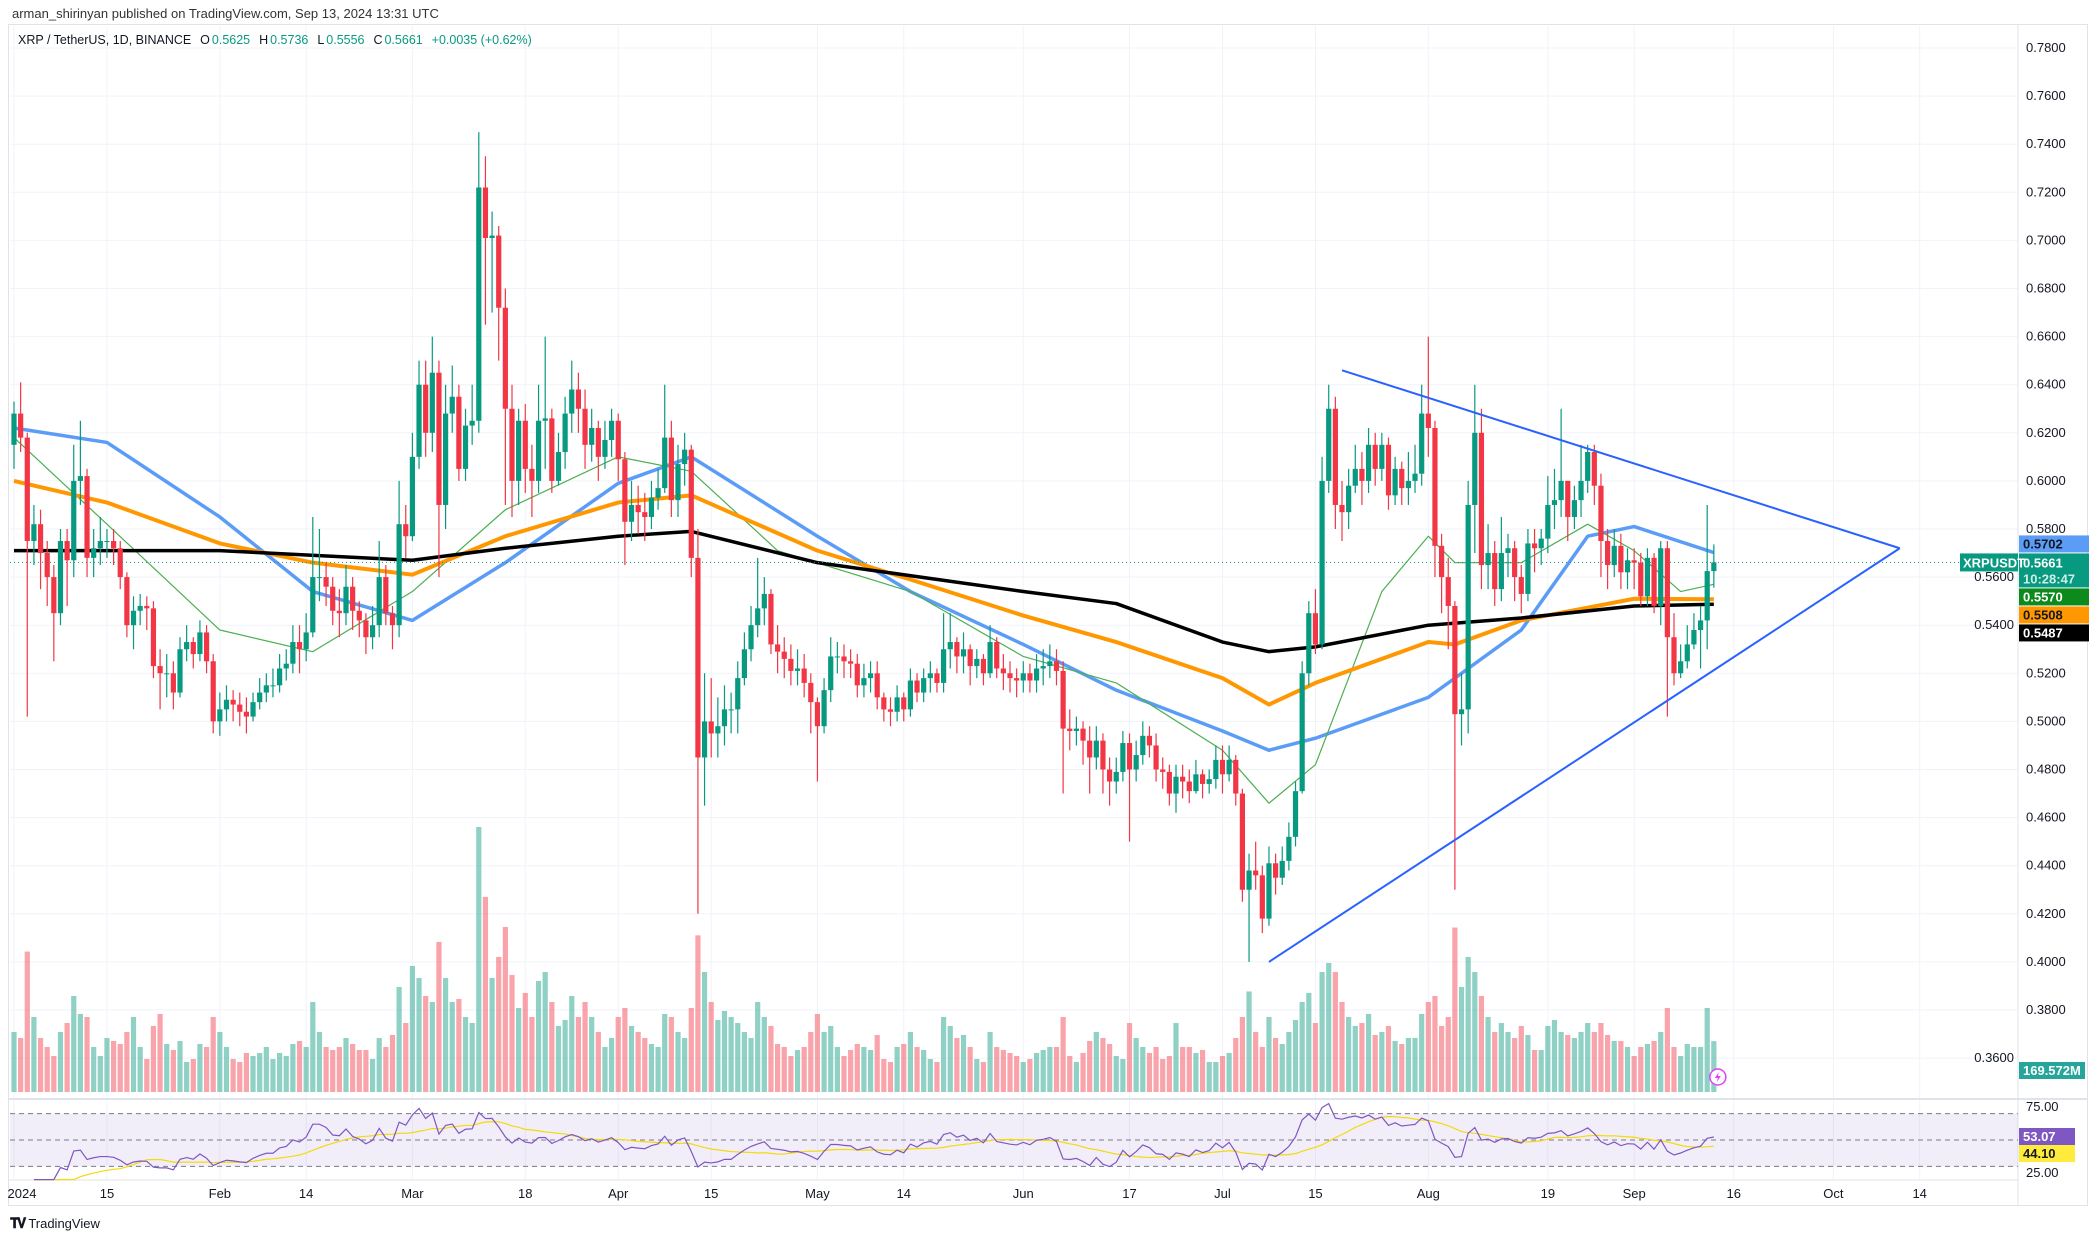 The width and height of the screenshot is (2100, 1243). Describe the element at coordinates (2046, 1009) in the screenshot. I see `price-tick-label: 0.3800` at that location.